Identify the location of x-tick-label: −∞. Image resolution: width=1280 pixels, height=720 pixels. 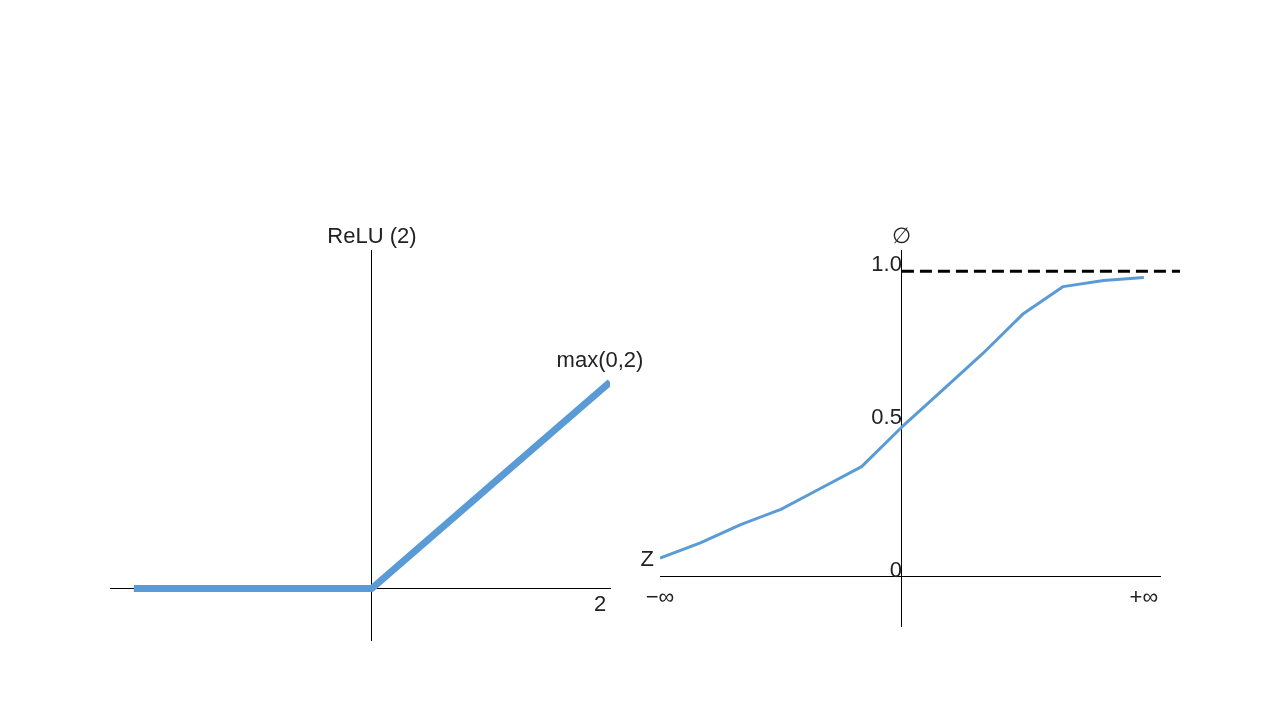
(660, 596).